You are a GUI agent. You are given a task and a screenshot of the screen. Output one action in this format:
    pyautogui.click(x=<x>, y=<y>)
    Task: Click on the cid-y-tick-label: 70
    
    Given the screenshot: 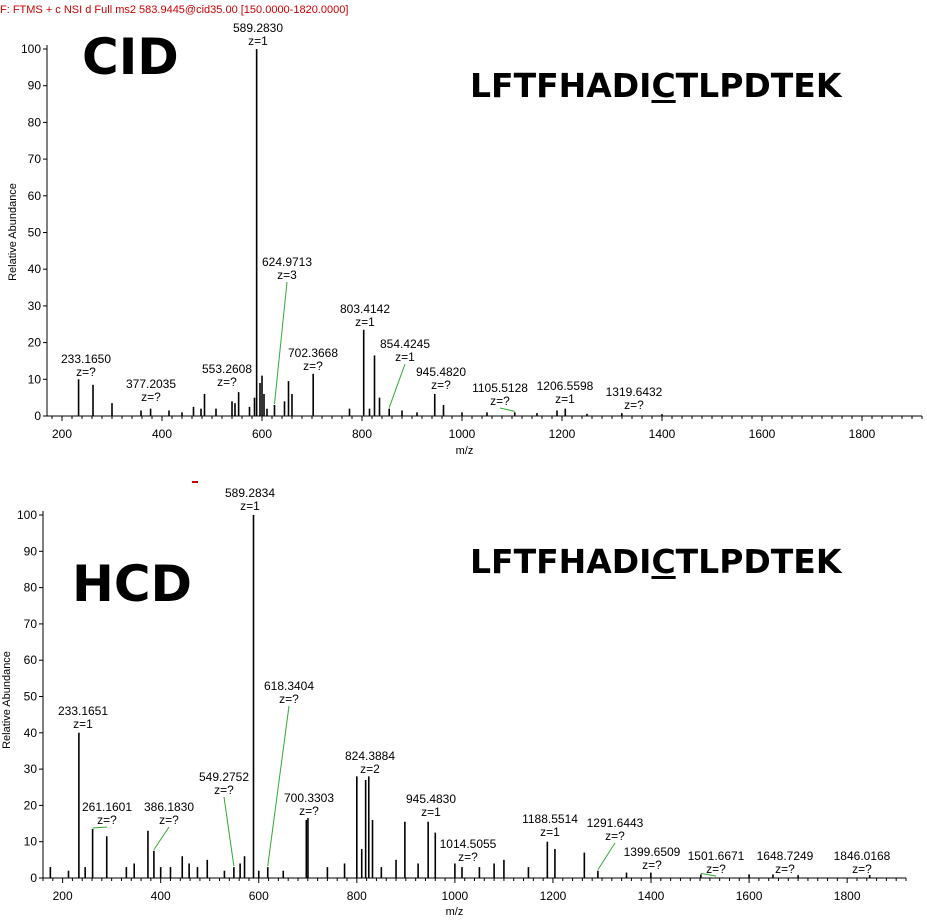 What is the action you would take?
    pyautogui.click(x=35, y=159)
    